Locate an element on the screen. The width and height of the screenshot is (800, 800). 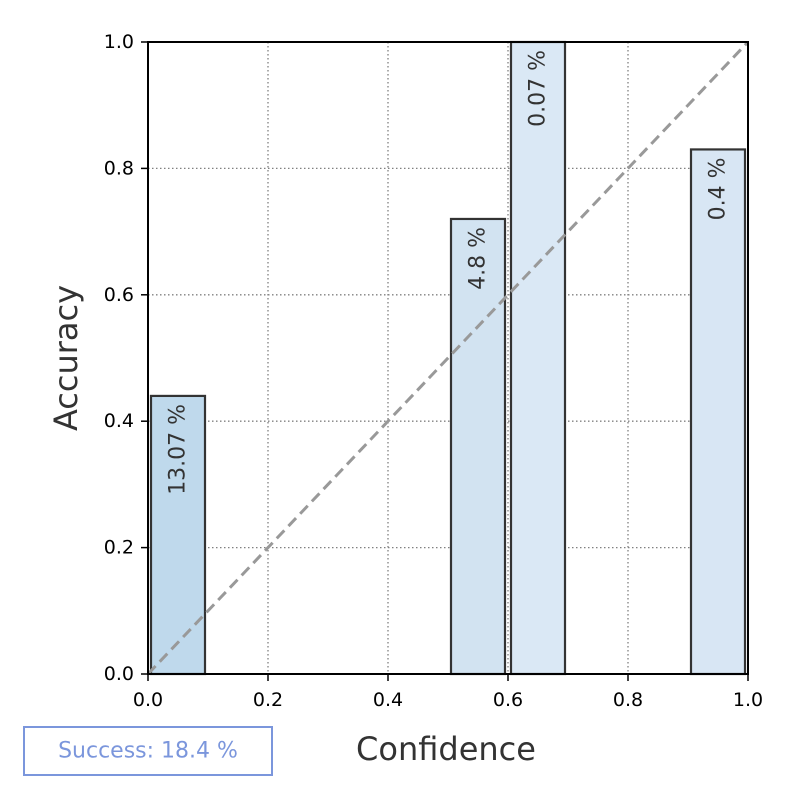
x-tick-label: 0.2 is located at coordinates (268, 700).